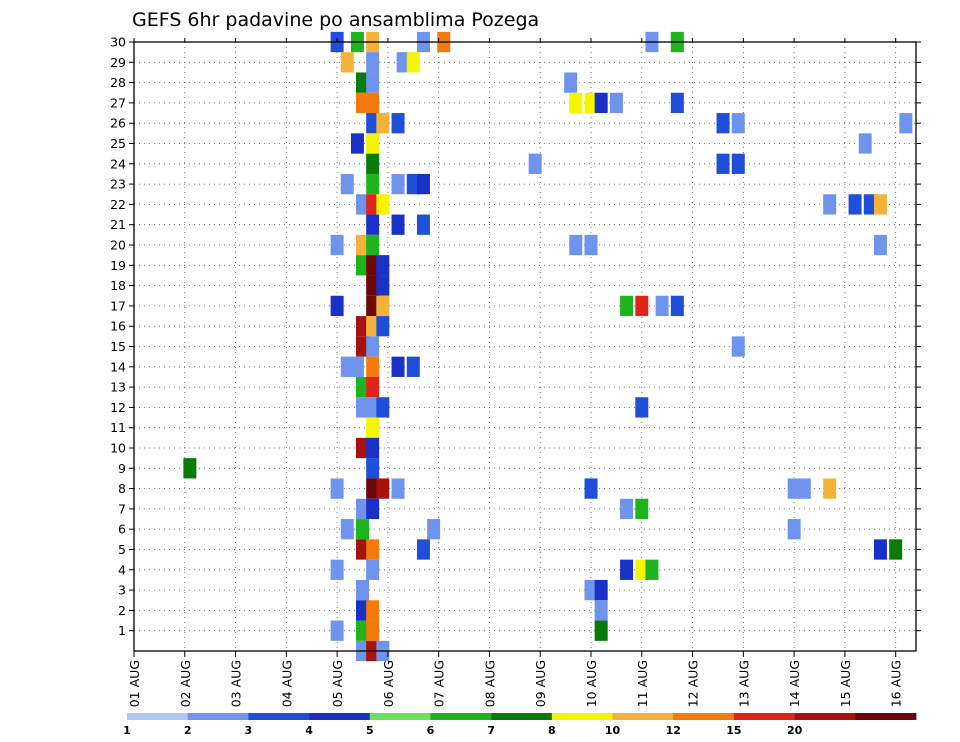 The image size is (960, 742). I want to click on y-tick-label: 15, so click(118, 346).